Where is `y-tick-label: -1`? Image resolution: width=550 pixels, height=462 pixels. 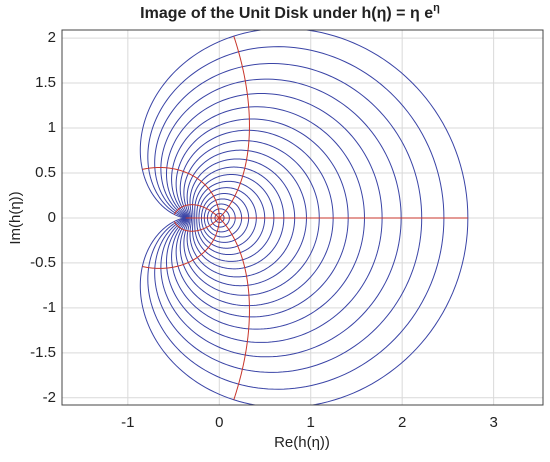
y-tick-label: -1 is located at coordinates (49, 307).